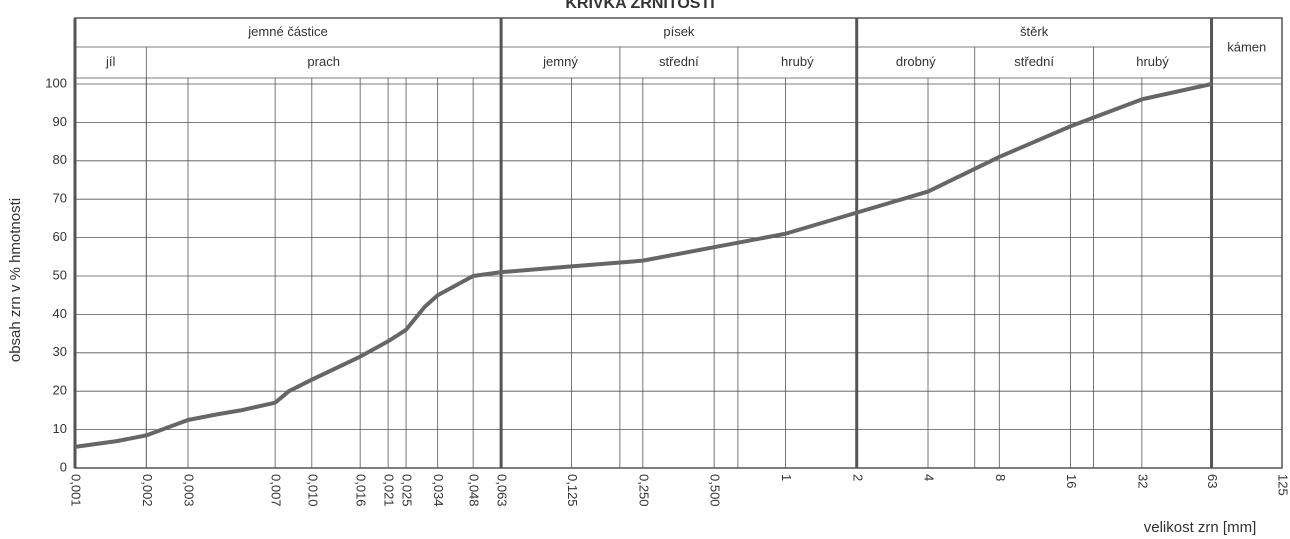  What do you see at coordinates (407, 490) in the screenshot?
I see `x-tick-label: 0,025` at bounding box center [407, 490].